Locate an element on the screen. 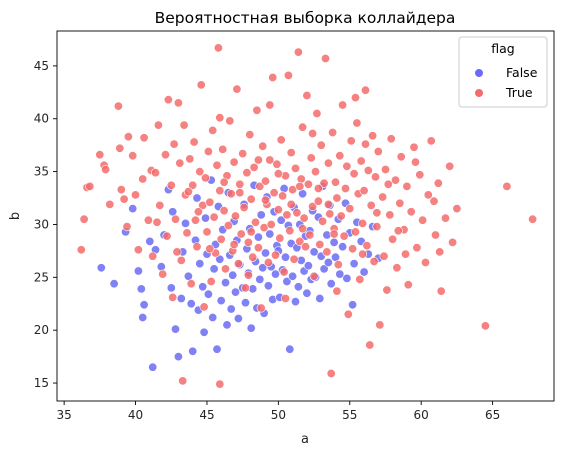  x-tick-label-50: 50 is located at coordinates (278, 415).